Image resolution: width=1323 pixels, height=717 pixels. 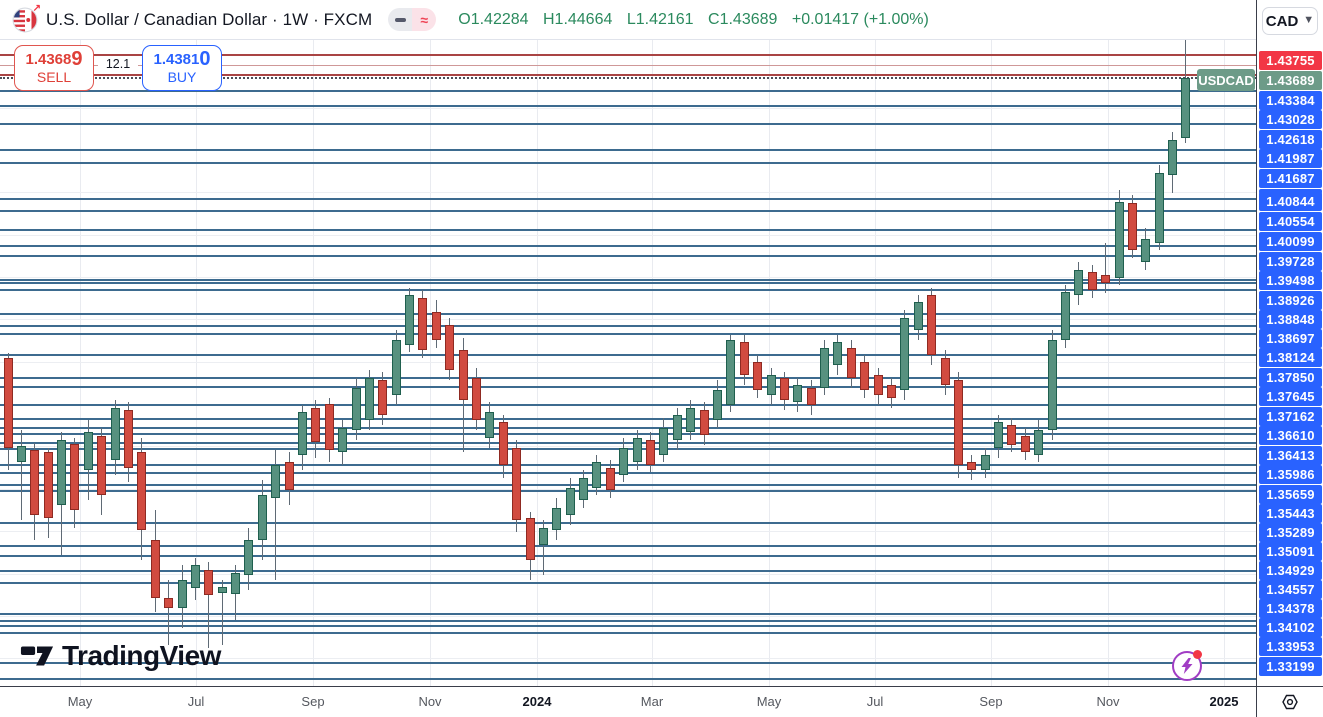 What do you see at coordinates (54, 77) in the screenshot?
I see `sell-label: SELL` at bounding box center [54, 77].